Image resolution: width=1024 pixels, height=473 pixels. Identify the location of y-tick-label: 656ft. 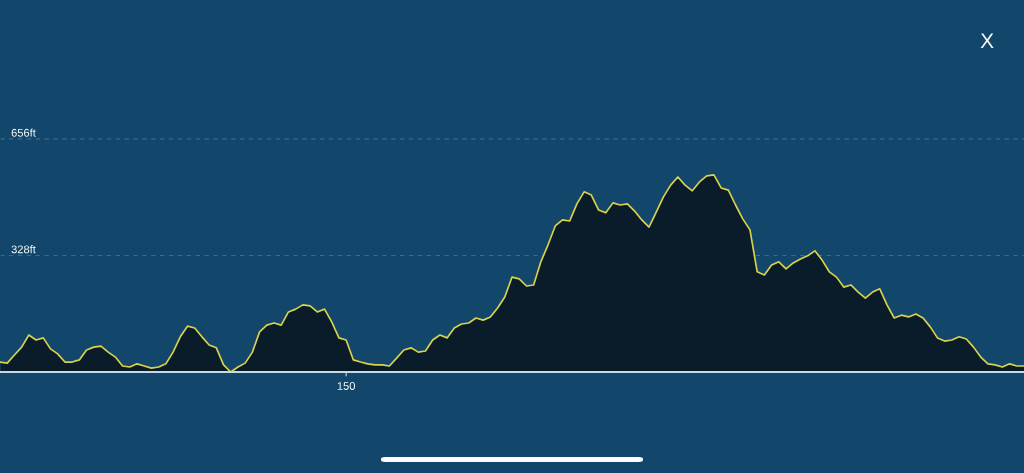
(23, 132).